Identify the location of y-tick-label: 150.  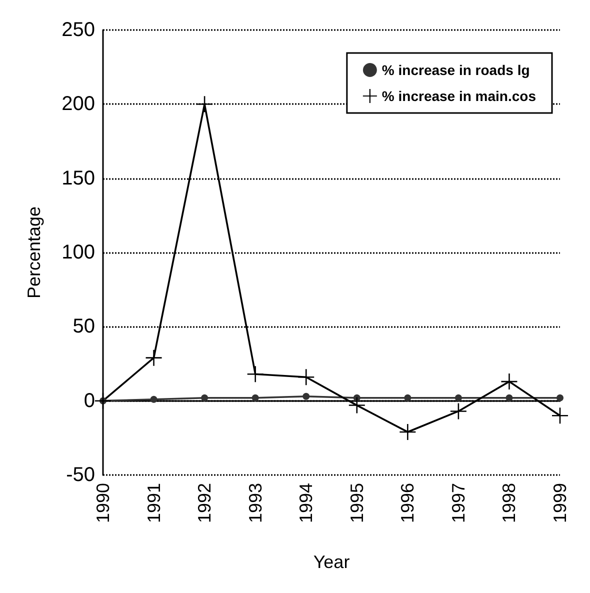
(78, 178).